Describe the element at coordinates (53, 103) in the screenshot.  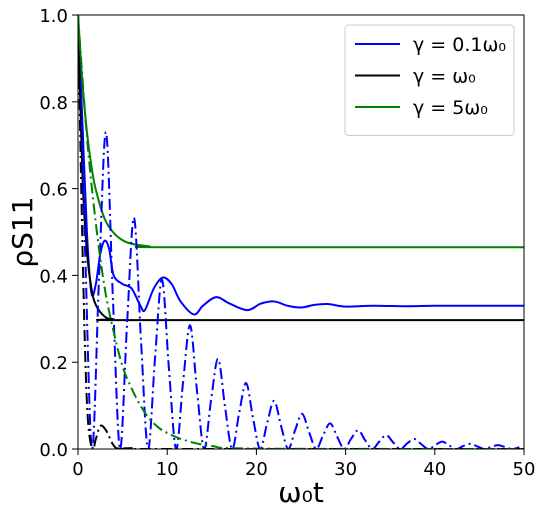
I see `y-tick-label: 0.8` at that location.